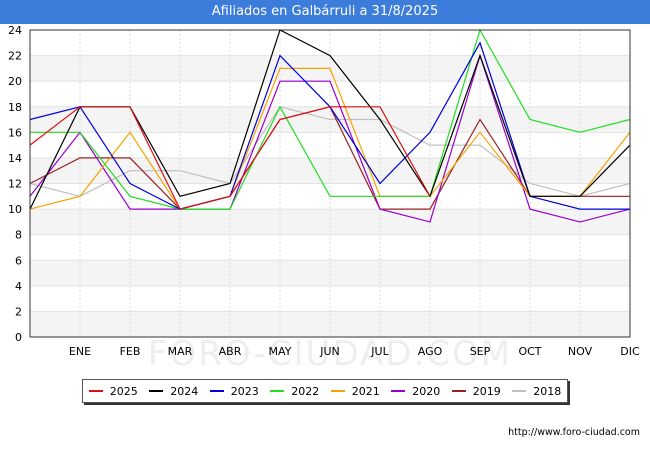 Image resolution: width=650 pixels, height=450 pixels. What do you see at coordinates (15, 56) in the screenshot?
I see `y-tick-label: 22` at bounding box center [15, 56].